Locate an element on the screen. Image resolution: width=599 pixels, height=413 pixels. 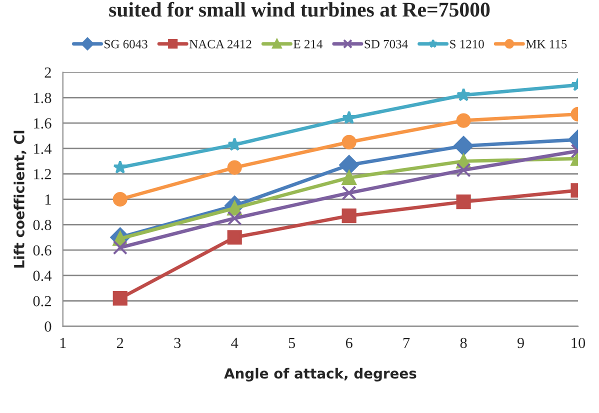
x-tick-label: 9 is located at coordinates (520, 343).